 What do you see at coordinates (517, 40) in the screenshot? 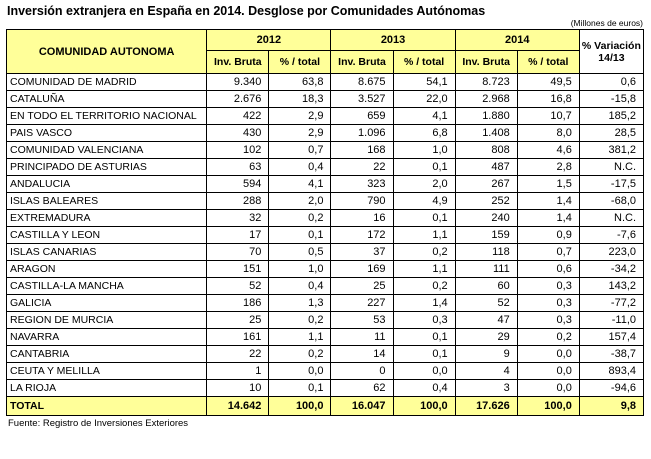
I see `year-header-2014: 2014` at bounding box center [517, 40].